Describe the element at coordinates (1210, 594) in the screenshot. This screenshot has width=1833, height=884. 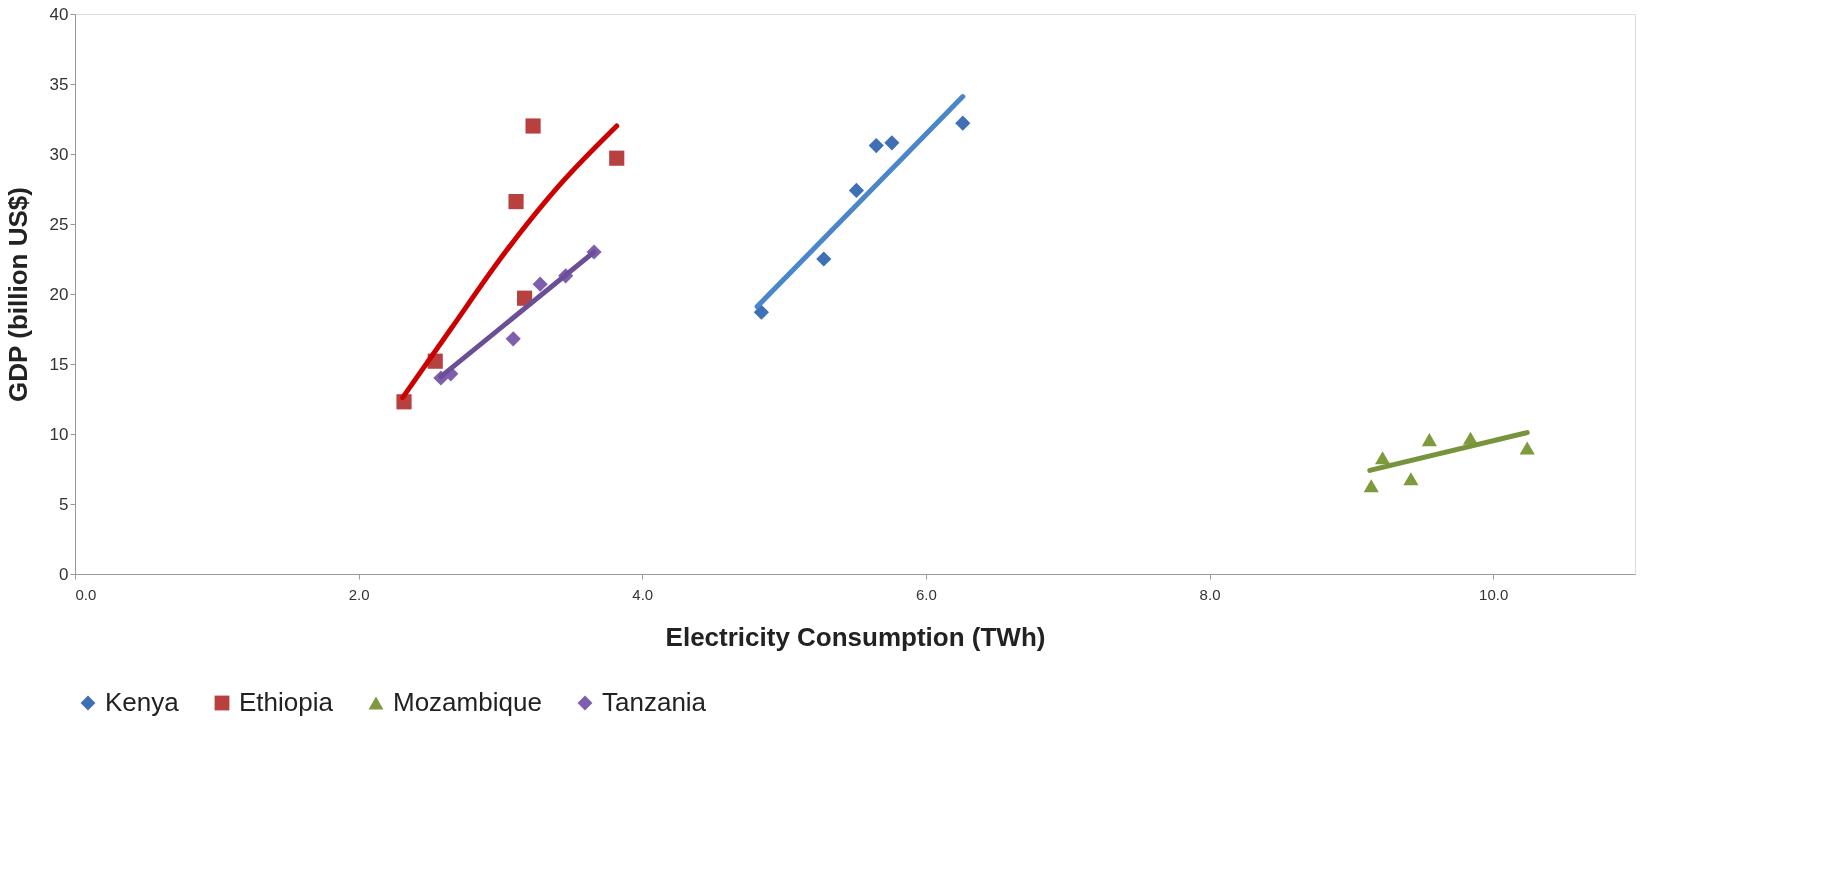
I see `x-tick-label: 8.0` at that location.